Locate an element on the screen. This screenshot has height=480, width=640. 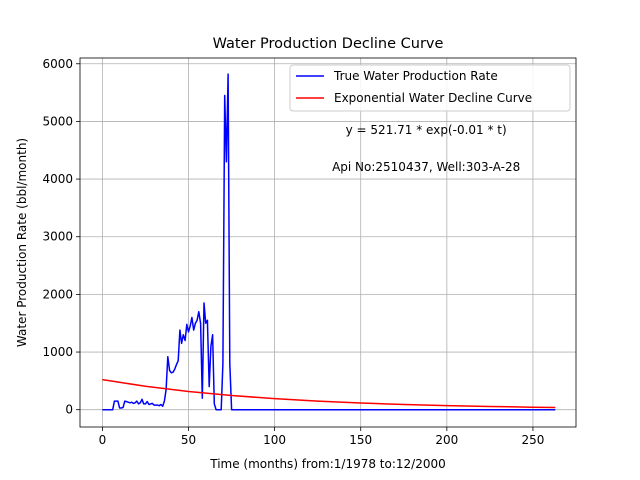
legend-box is located at coordinates (430, 88).